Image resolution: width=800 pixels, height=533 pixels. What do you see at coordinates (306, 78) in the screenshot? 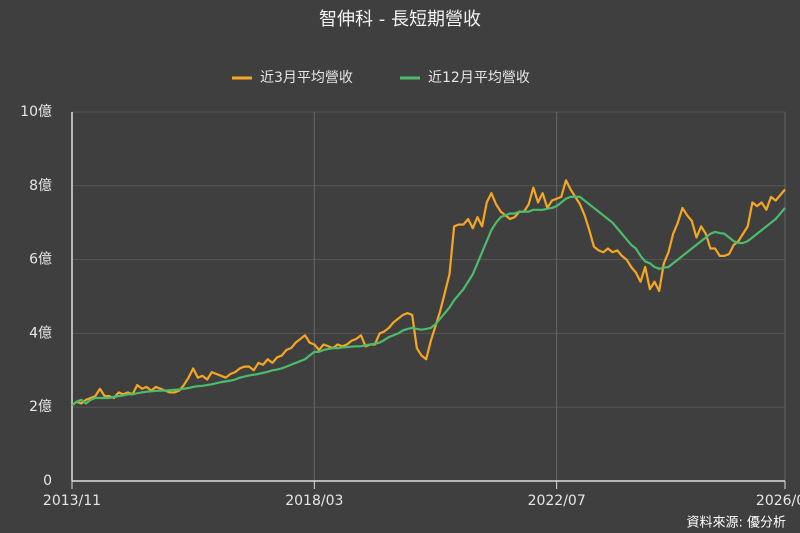
I see `legend-label: 近3月平均營收` at bounding box center [306, 78].